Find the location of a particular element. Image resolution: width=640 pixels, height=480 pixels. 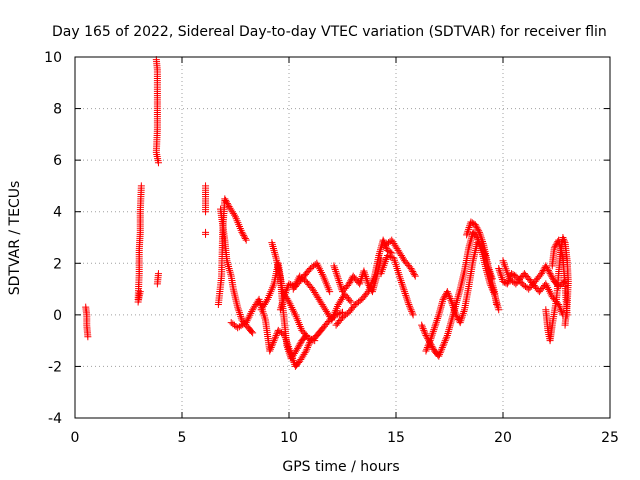

y-axis-label: SDTVAR / TECUs is located at coordinates (15, 238).